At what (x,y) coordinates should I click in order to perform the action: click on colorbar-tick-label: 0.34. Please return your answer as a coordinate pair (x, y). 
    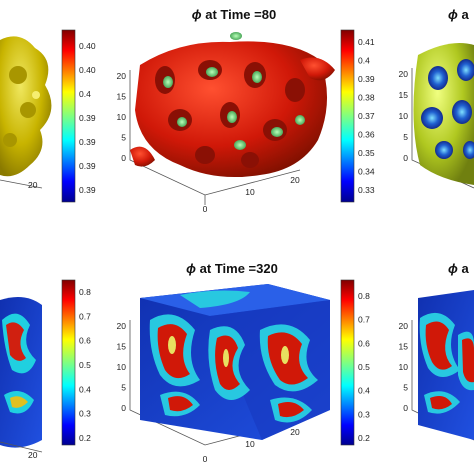
    Looking at the image, I should click on (366, 172).